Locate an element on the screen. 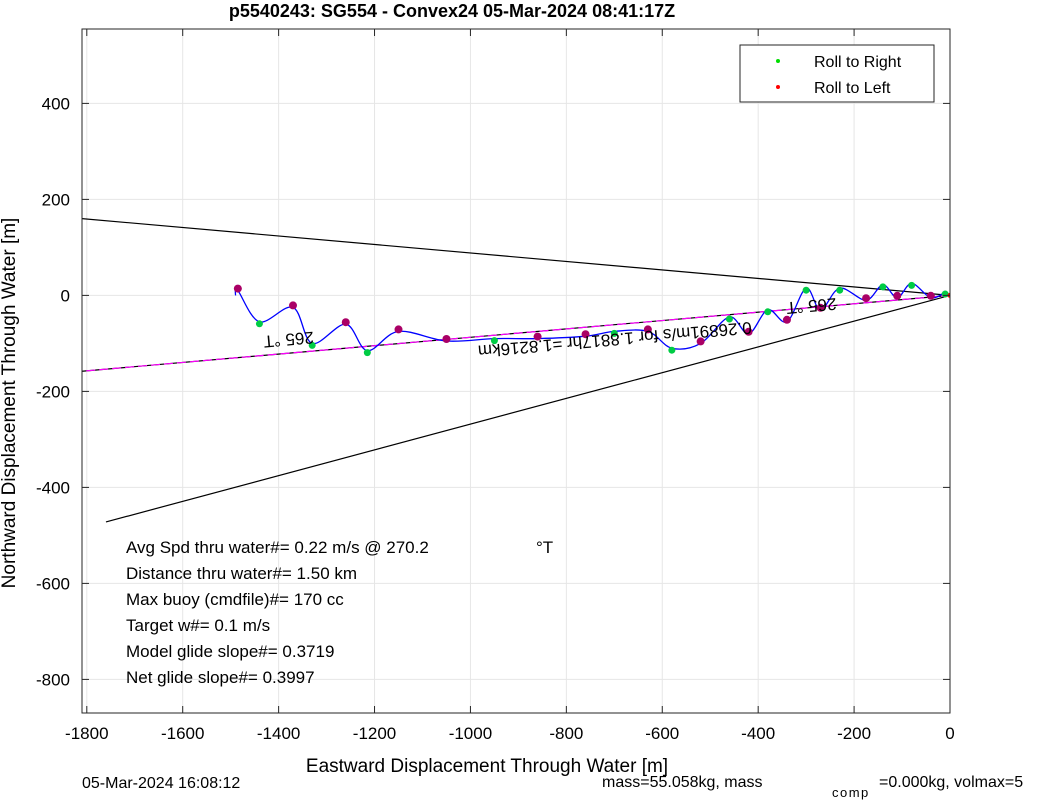 The image size is (1056, 801). x-tick-label: 0 is located at coordinates (949, 733).